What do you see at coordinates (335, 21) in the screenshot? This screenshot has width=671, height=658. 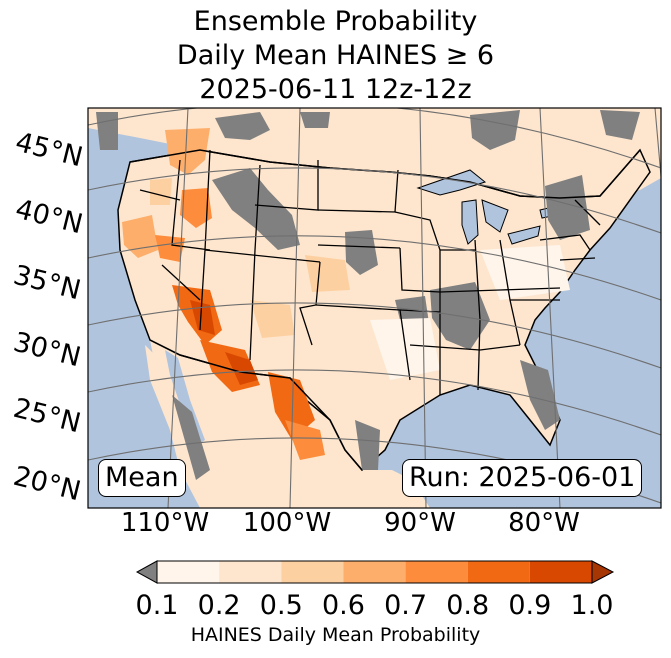 I see `title-line-1: Ensemble Probability` at bounding box center [335, 21].